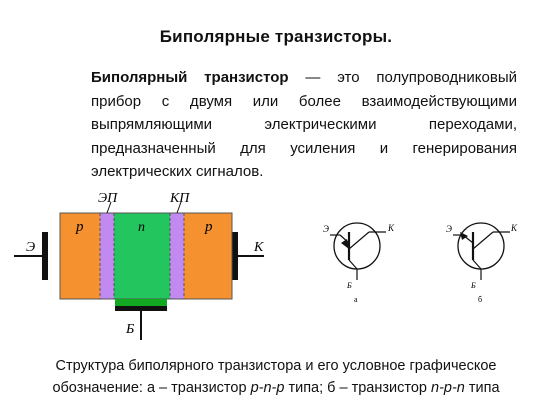 This screenshot has width=552, height=414. I want to click on n-label: n, so click(141, 227).